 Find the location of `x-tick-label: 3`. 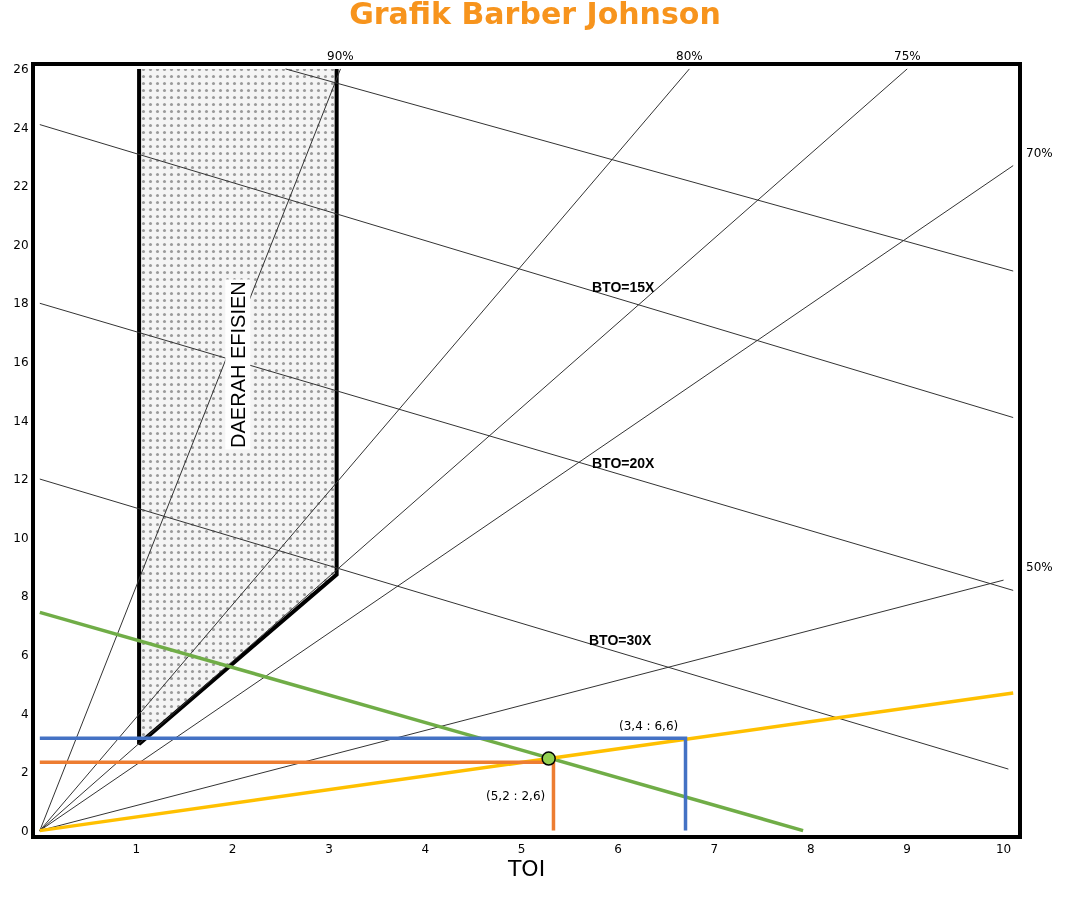

x-tick-label: 3 is located at coordinates (329, 849).